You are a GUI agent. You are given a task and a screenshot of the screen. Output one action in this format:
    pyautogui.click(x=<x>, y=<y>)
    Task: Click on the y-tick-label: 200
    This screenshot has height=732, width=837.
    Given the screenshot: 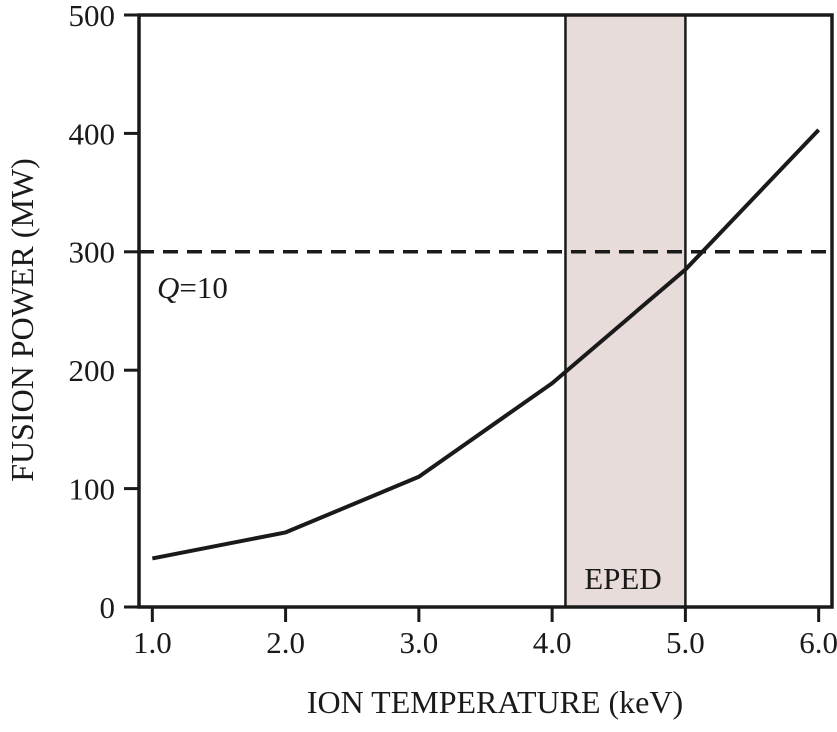 What is the action you would take?
    pyautogui.click(x=92, y=370)
    